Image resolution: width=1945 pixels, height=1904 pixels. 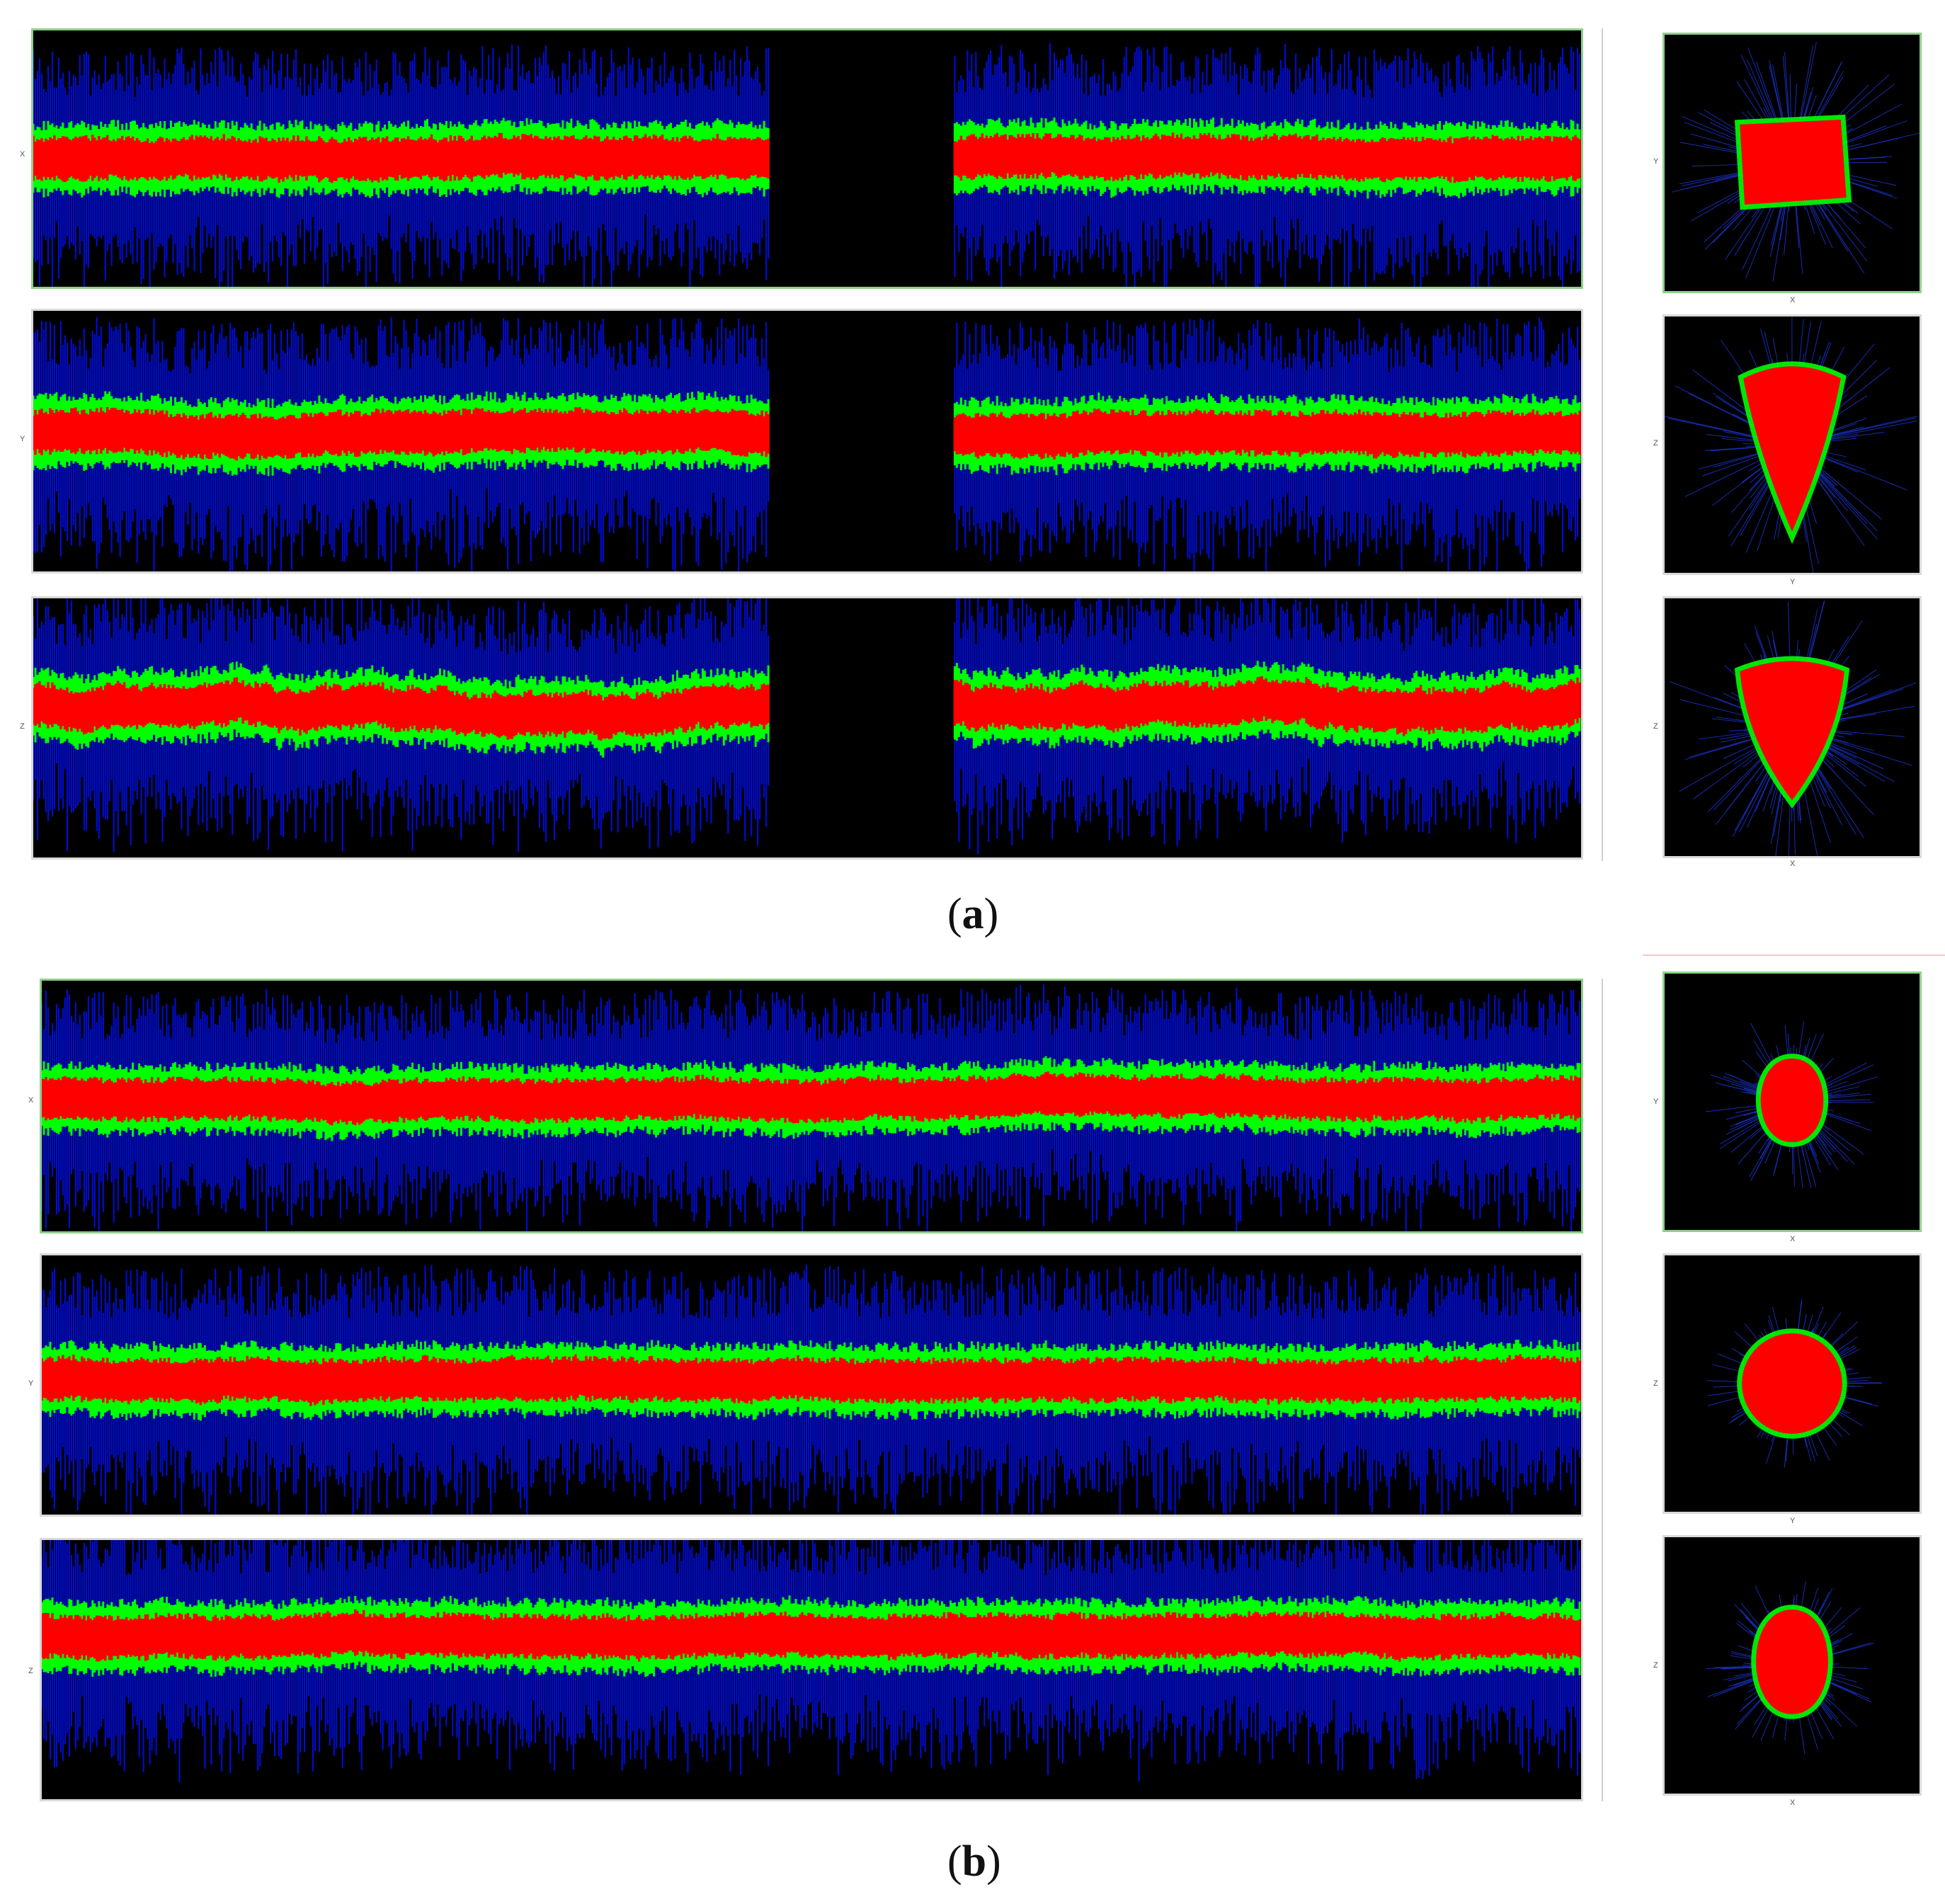 What do you see at coordinates (1655, 727) in the screenshot?
I see `proj-vlabel-a-3: Z` at bounding box center [1655, 727].